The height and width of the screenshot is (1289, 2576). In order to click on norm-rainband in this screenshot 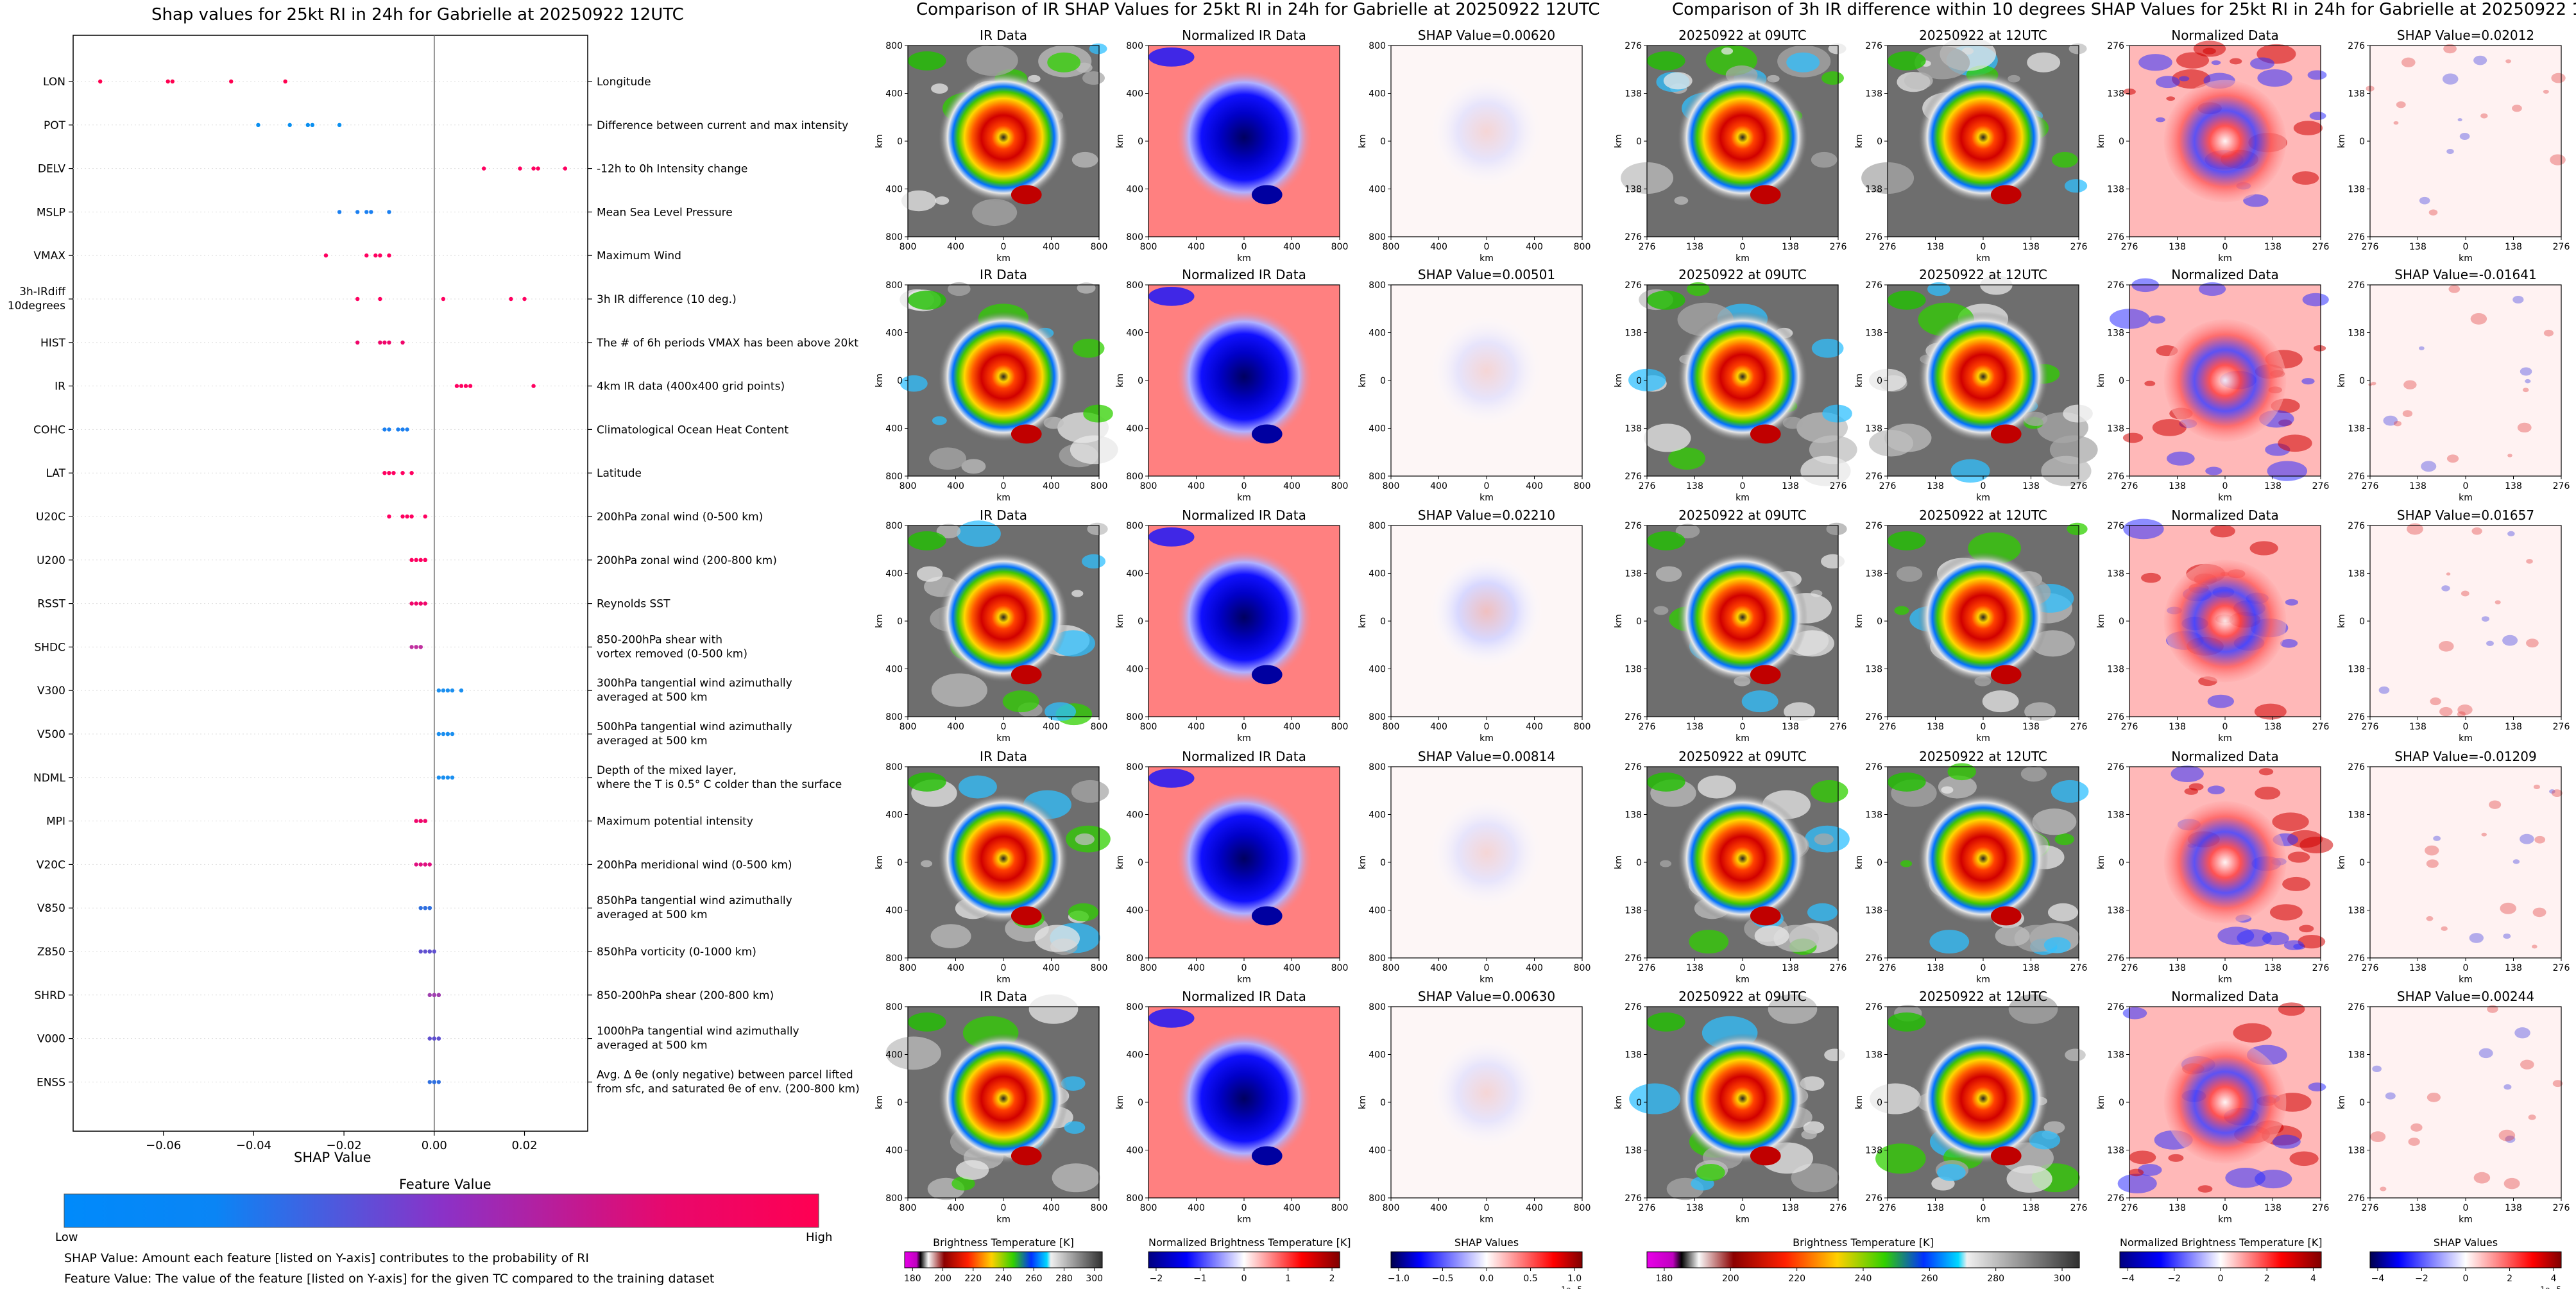, I will do `click(1267, 195)`.